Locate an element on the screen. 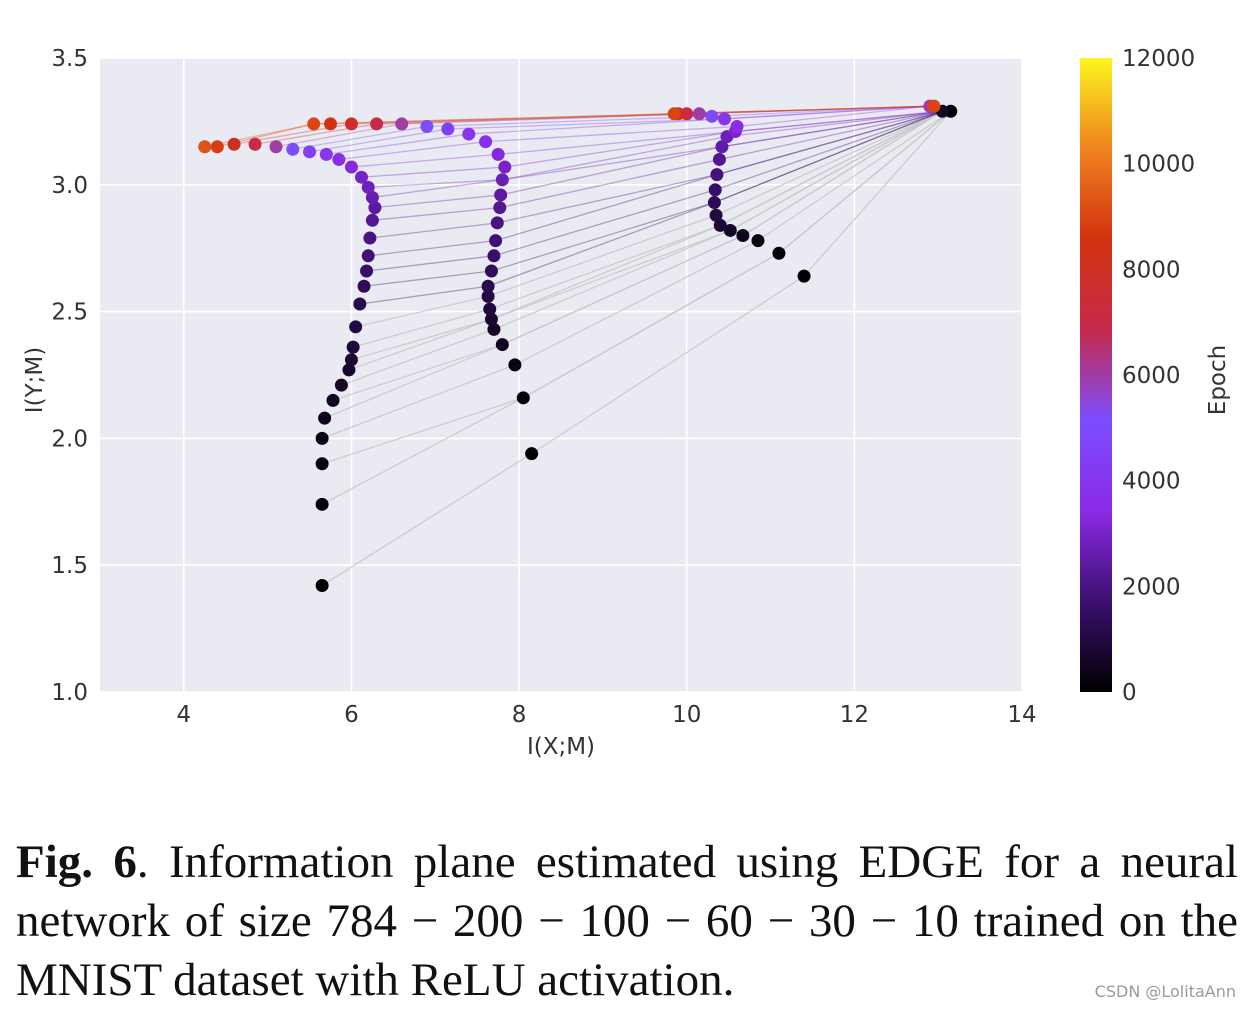 The image size is (1252, 1010). x-tick-label: 10 is located at coordinates (686, 715).